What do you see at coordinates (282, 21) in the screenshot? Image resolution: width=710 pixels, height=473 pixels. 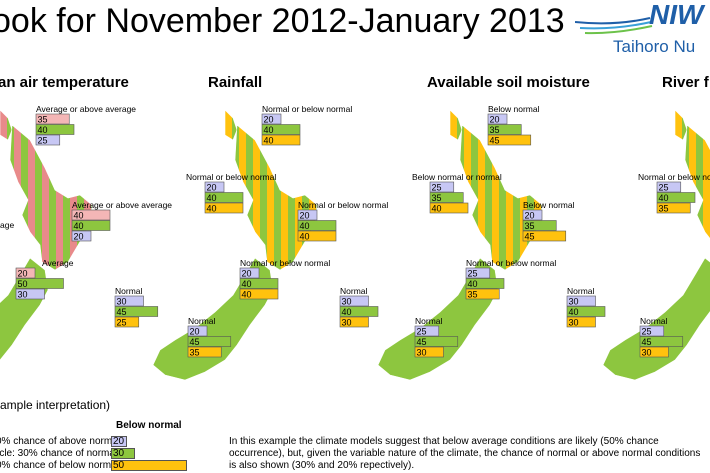 I see `page-title: ook for November 2012-January 2013` at bounding box center [282, 21].